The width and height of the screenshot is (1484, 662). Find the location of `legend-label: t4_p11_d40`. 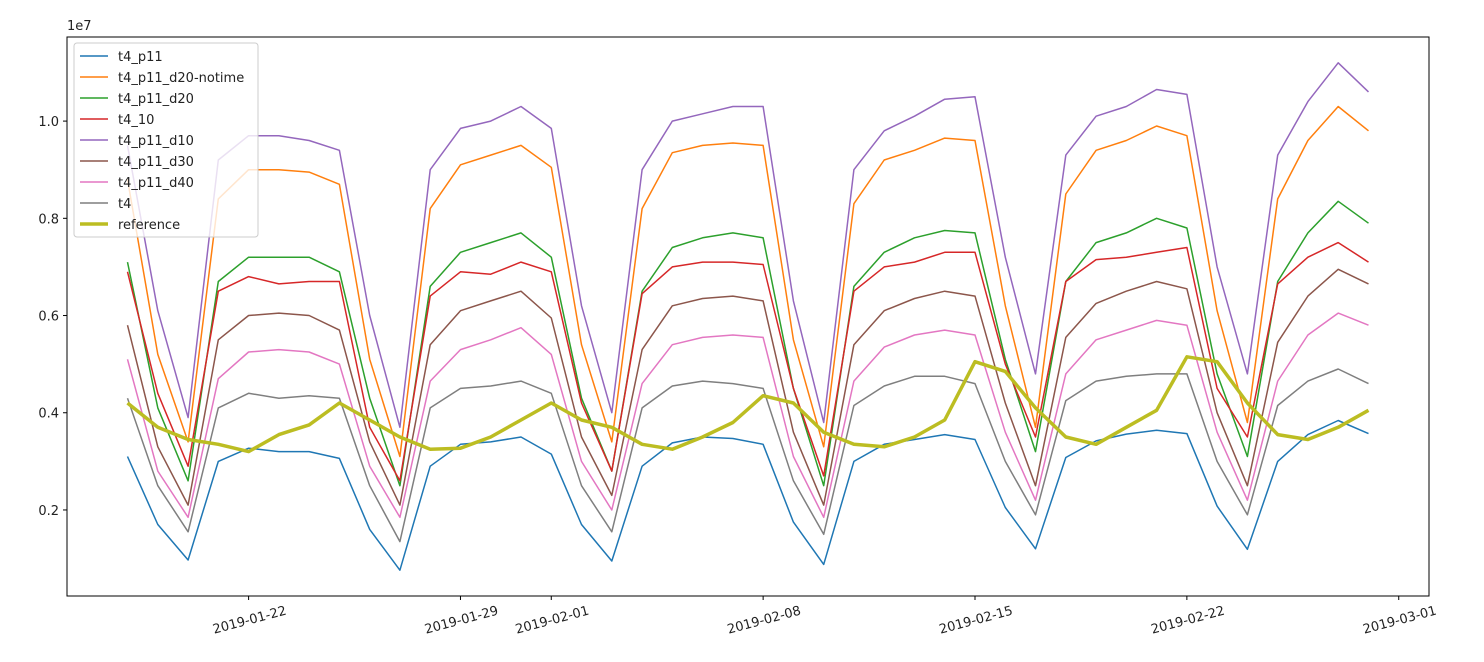

legend-label: t4_p11_d40 is located at coordinates (156, 183).